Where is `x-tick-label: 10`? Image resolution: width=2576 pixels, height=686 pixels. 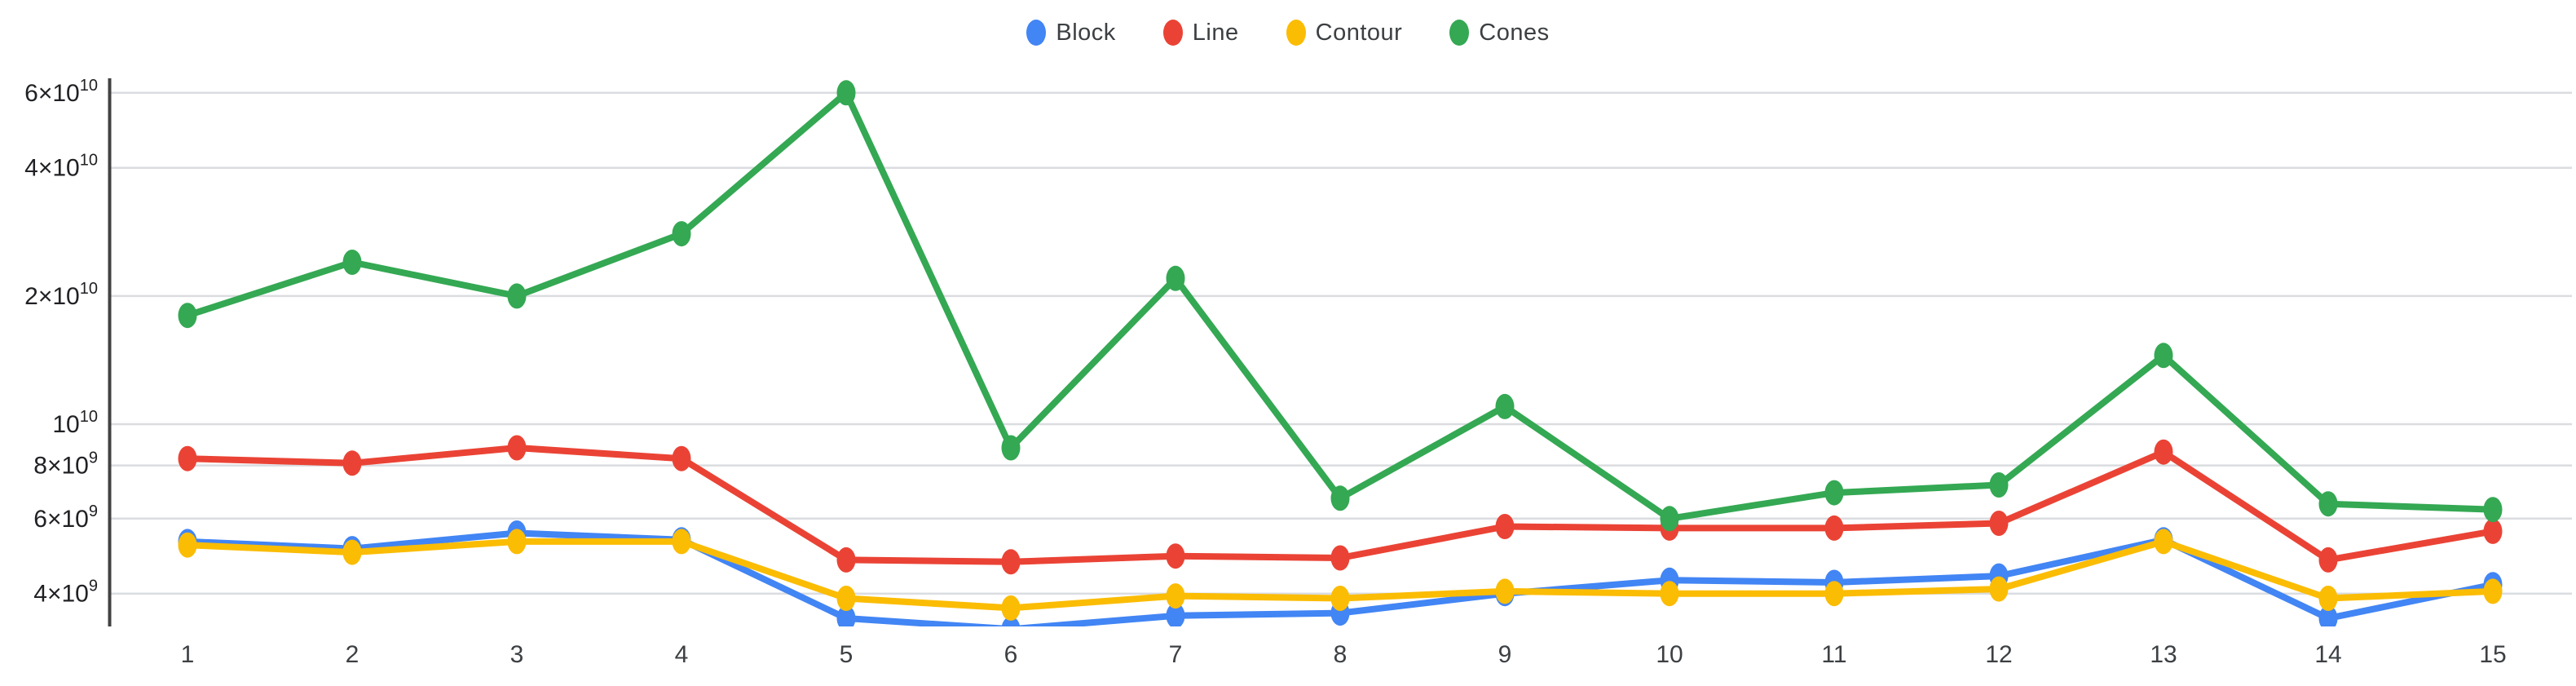 x-tick-label: 10 is located at coordinates (1669, 655).